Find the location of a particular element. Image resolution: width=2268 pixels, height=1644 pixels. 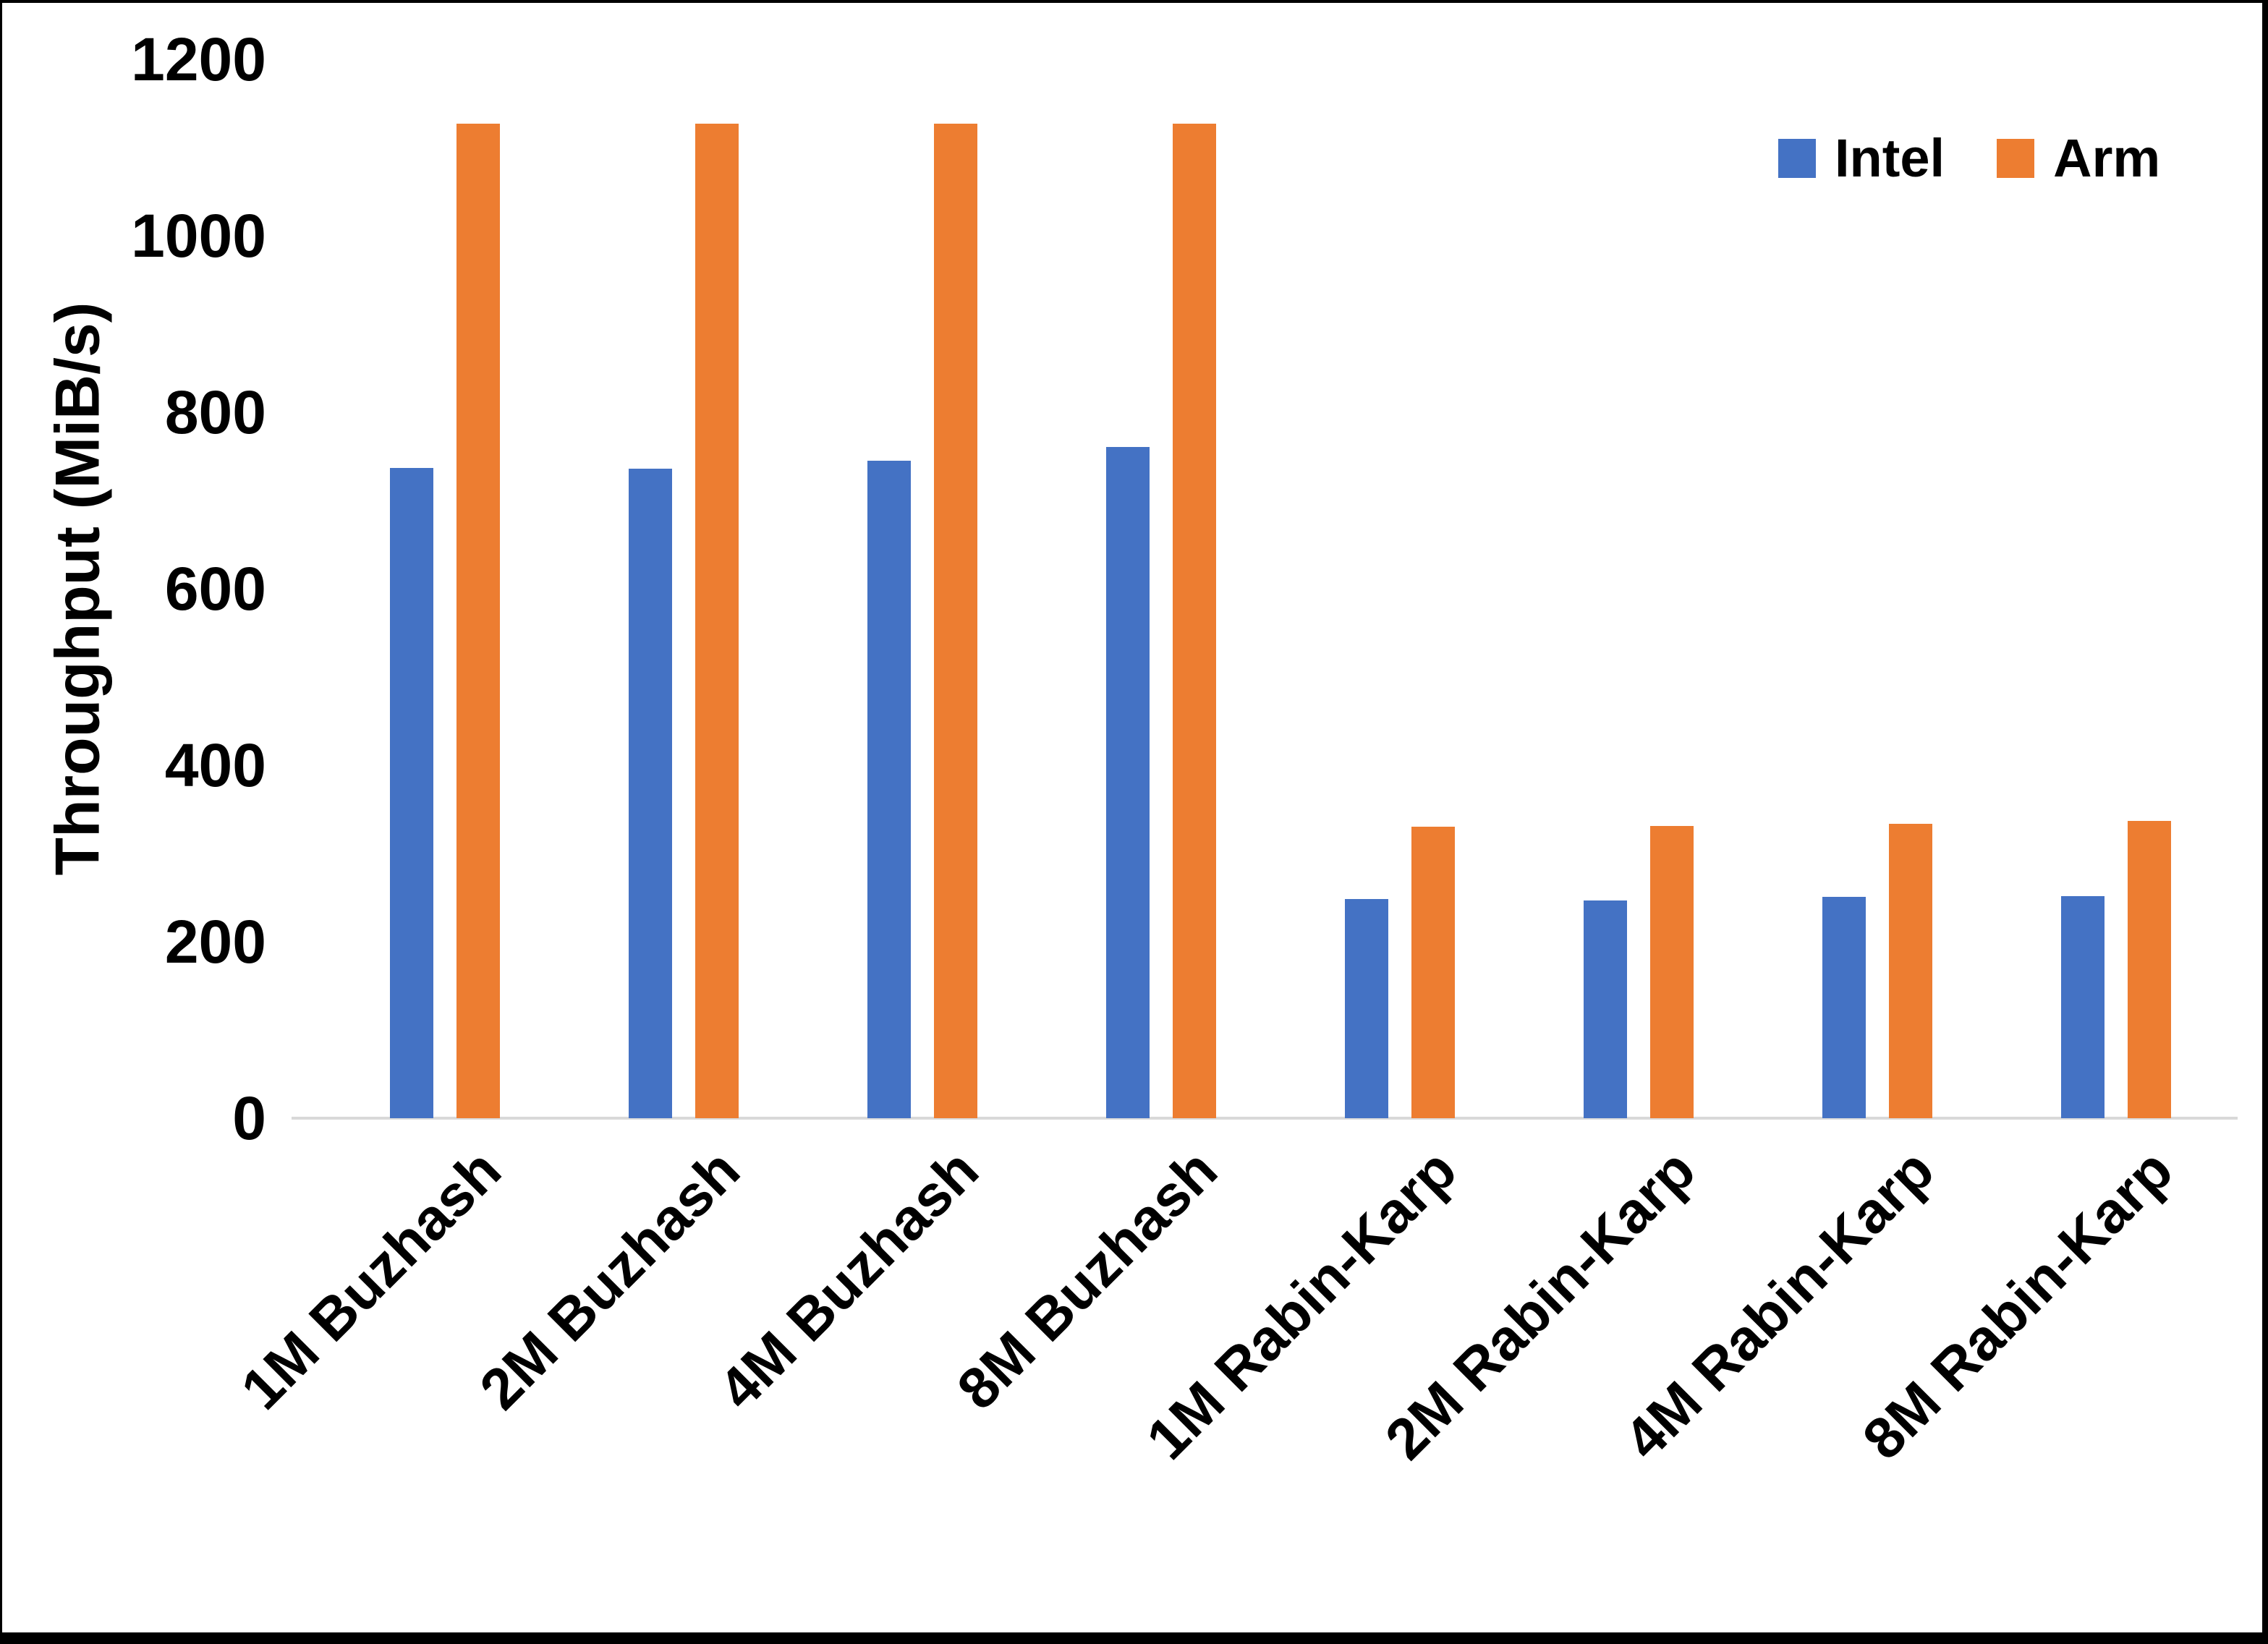

bar-arm-1m-rabin-karp is located at coordinates (1433, 972).